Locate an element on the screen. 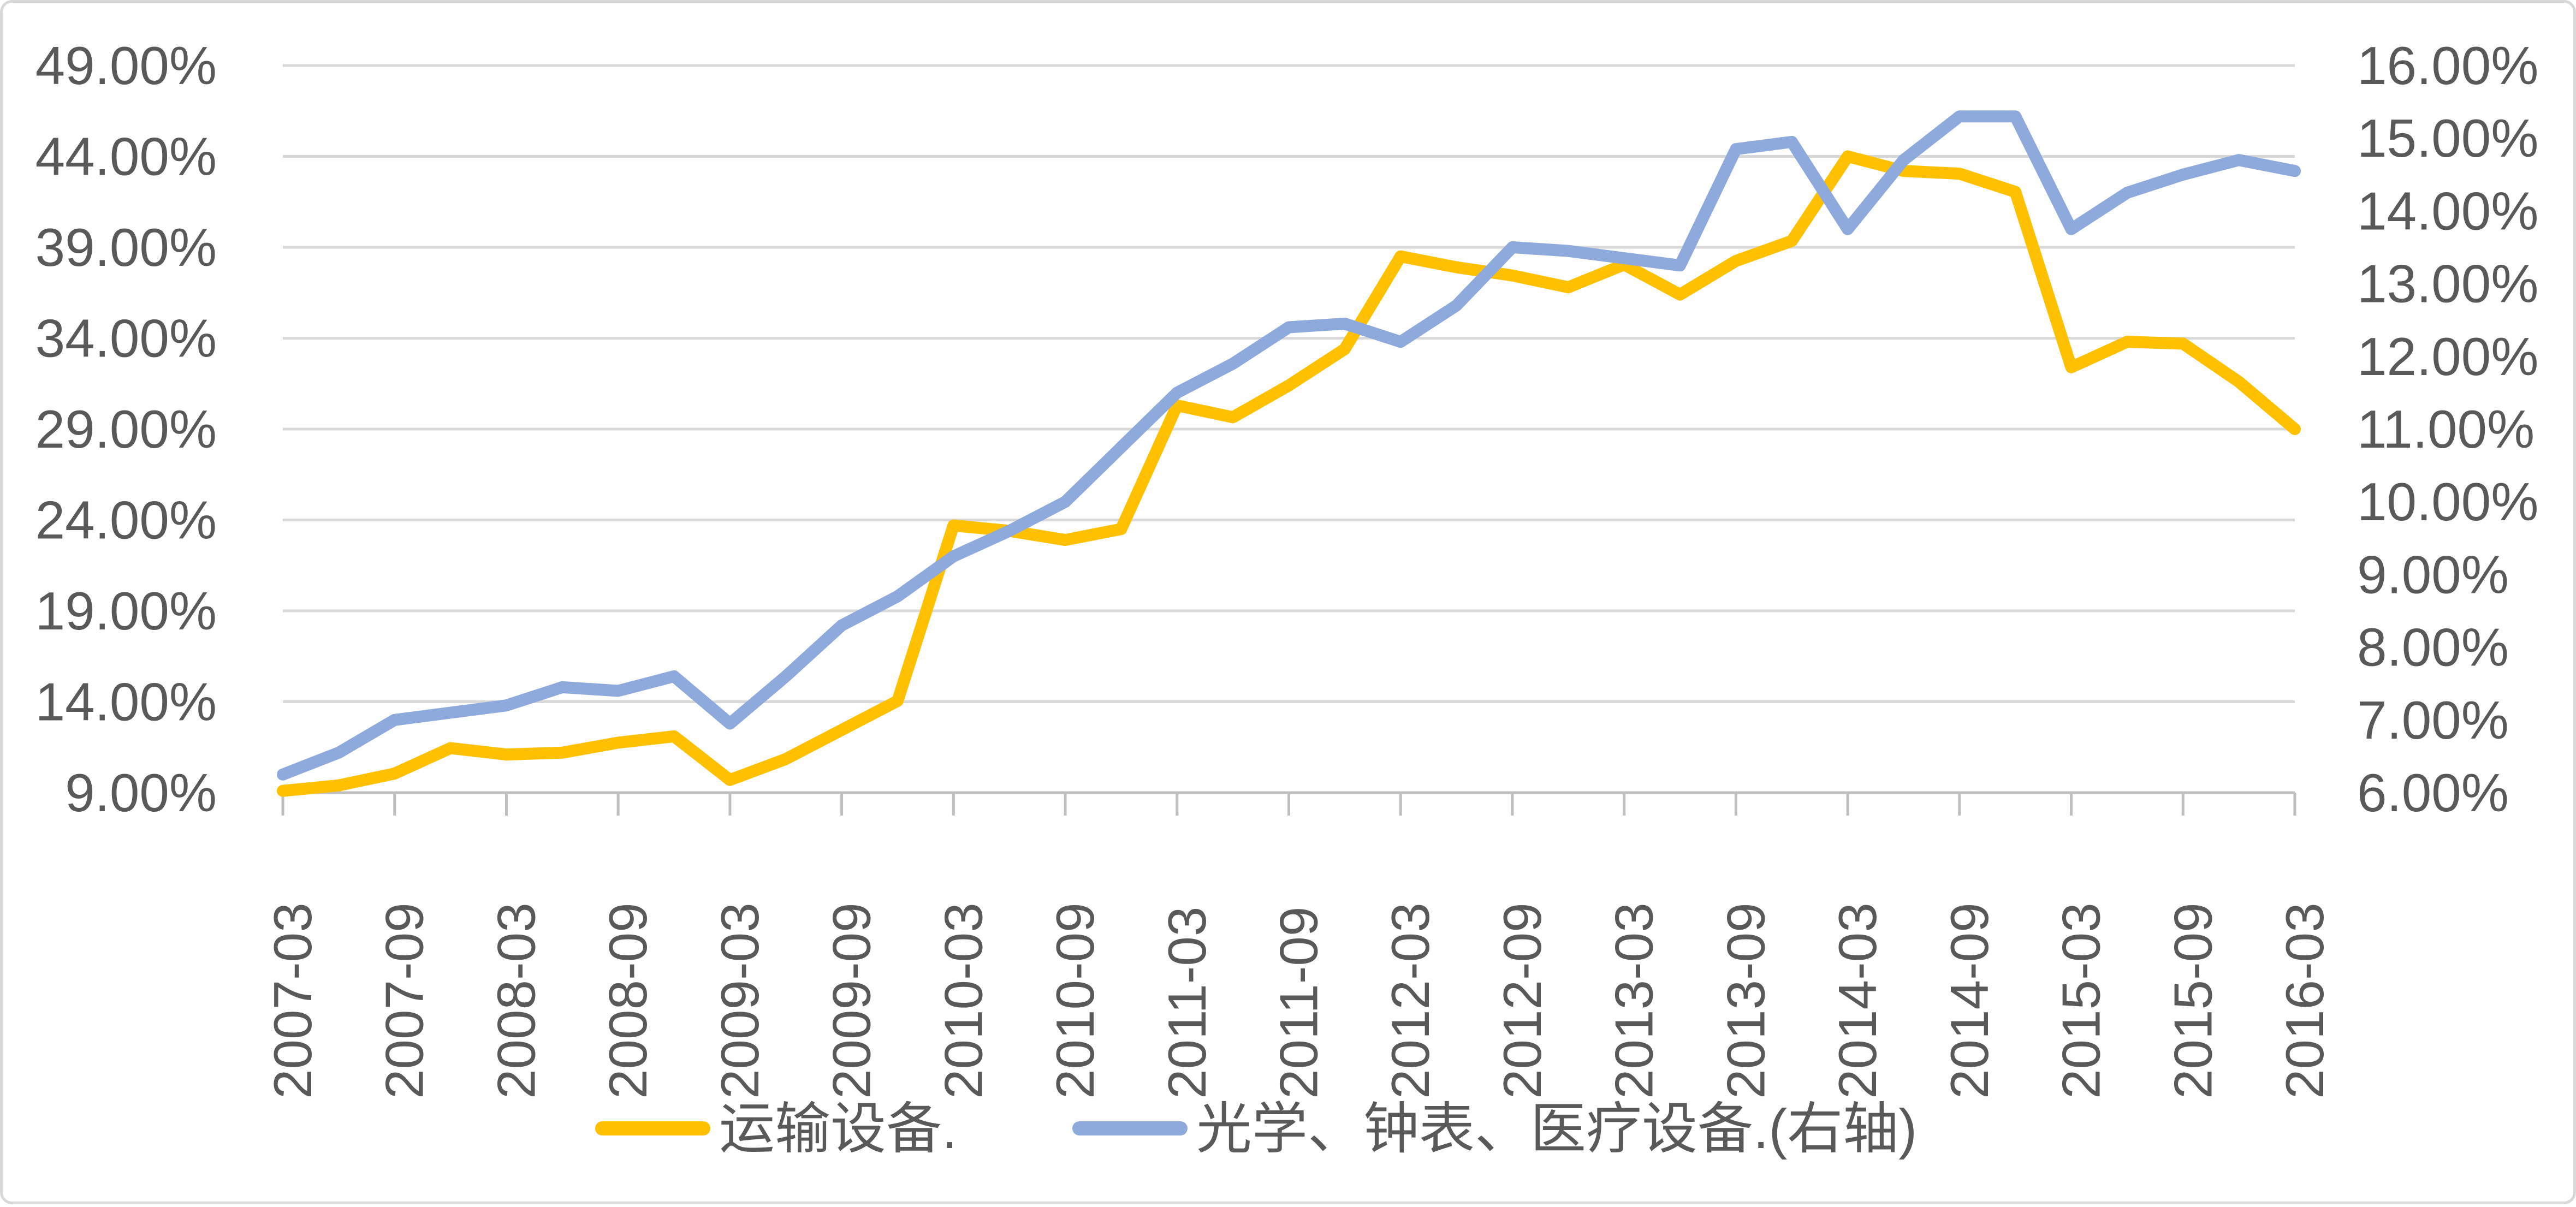  y-axis-label-right: 15.00% is located at coordinates (2447, 138).